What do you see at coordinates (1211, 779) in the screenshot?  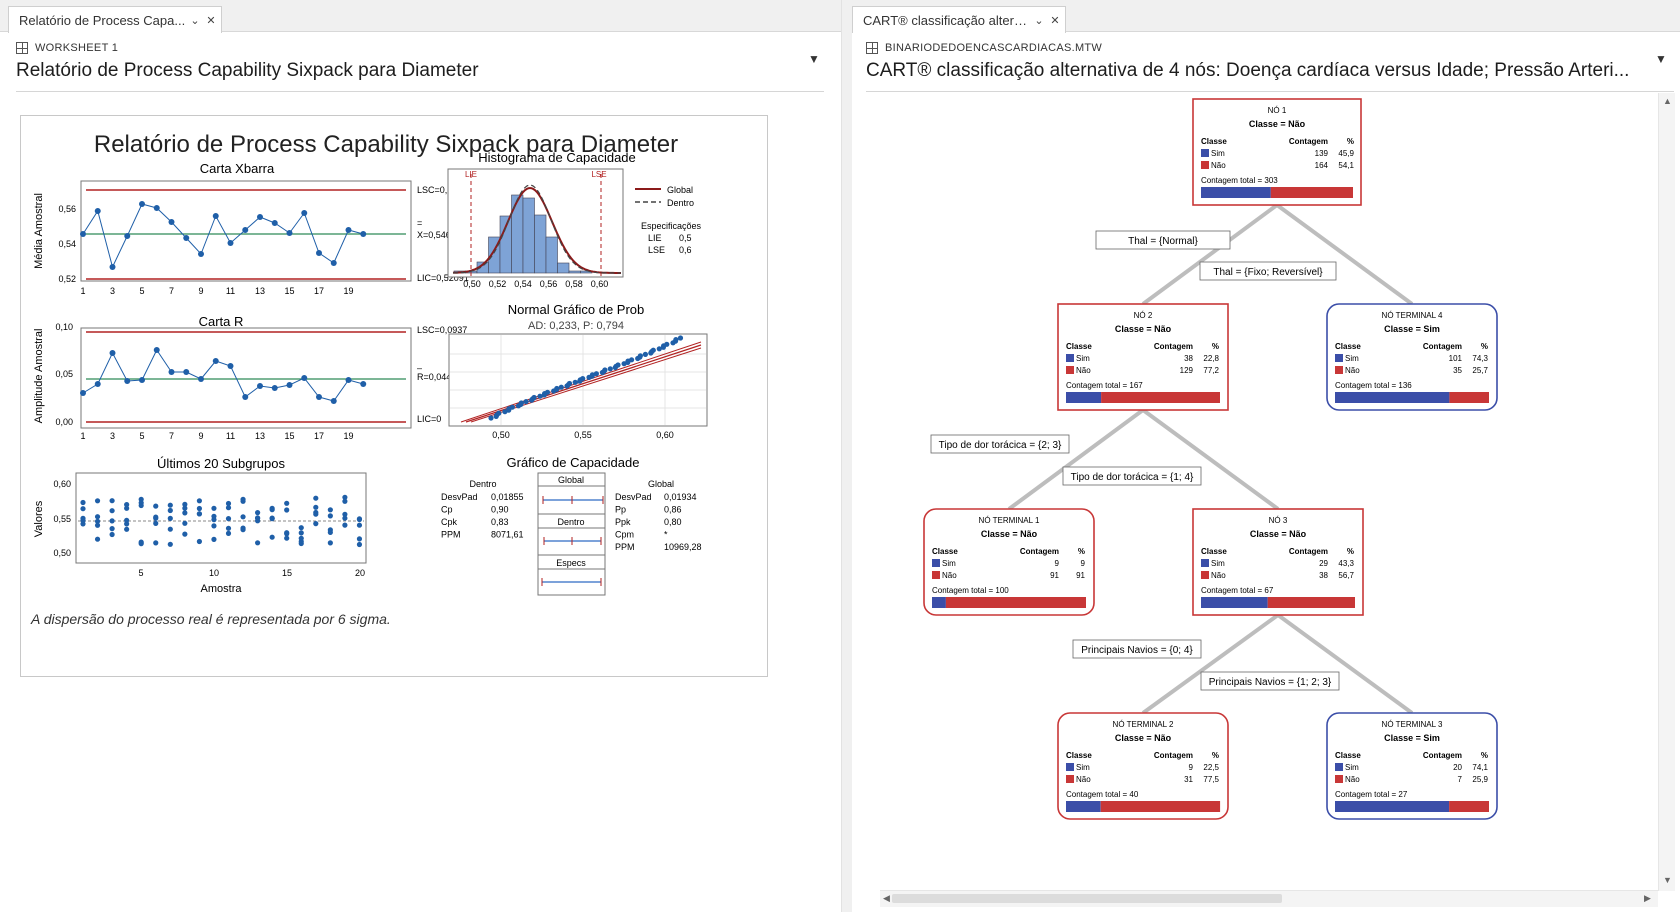 I see `node-nao-pct: 77,5` at bounding box center [1211, 779].